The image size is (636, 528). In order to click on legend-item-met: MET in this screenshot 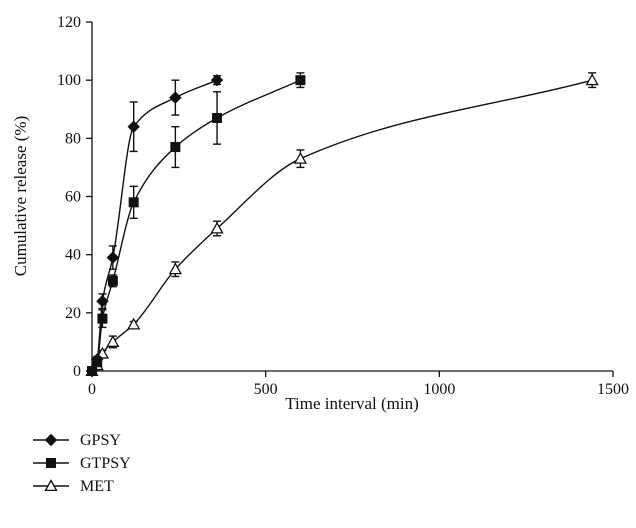, I will do `click(73, 486)`.